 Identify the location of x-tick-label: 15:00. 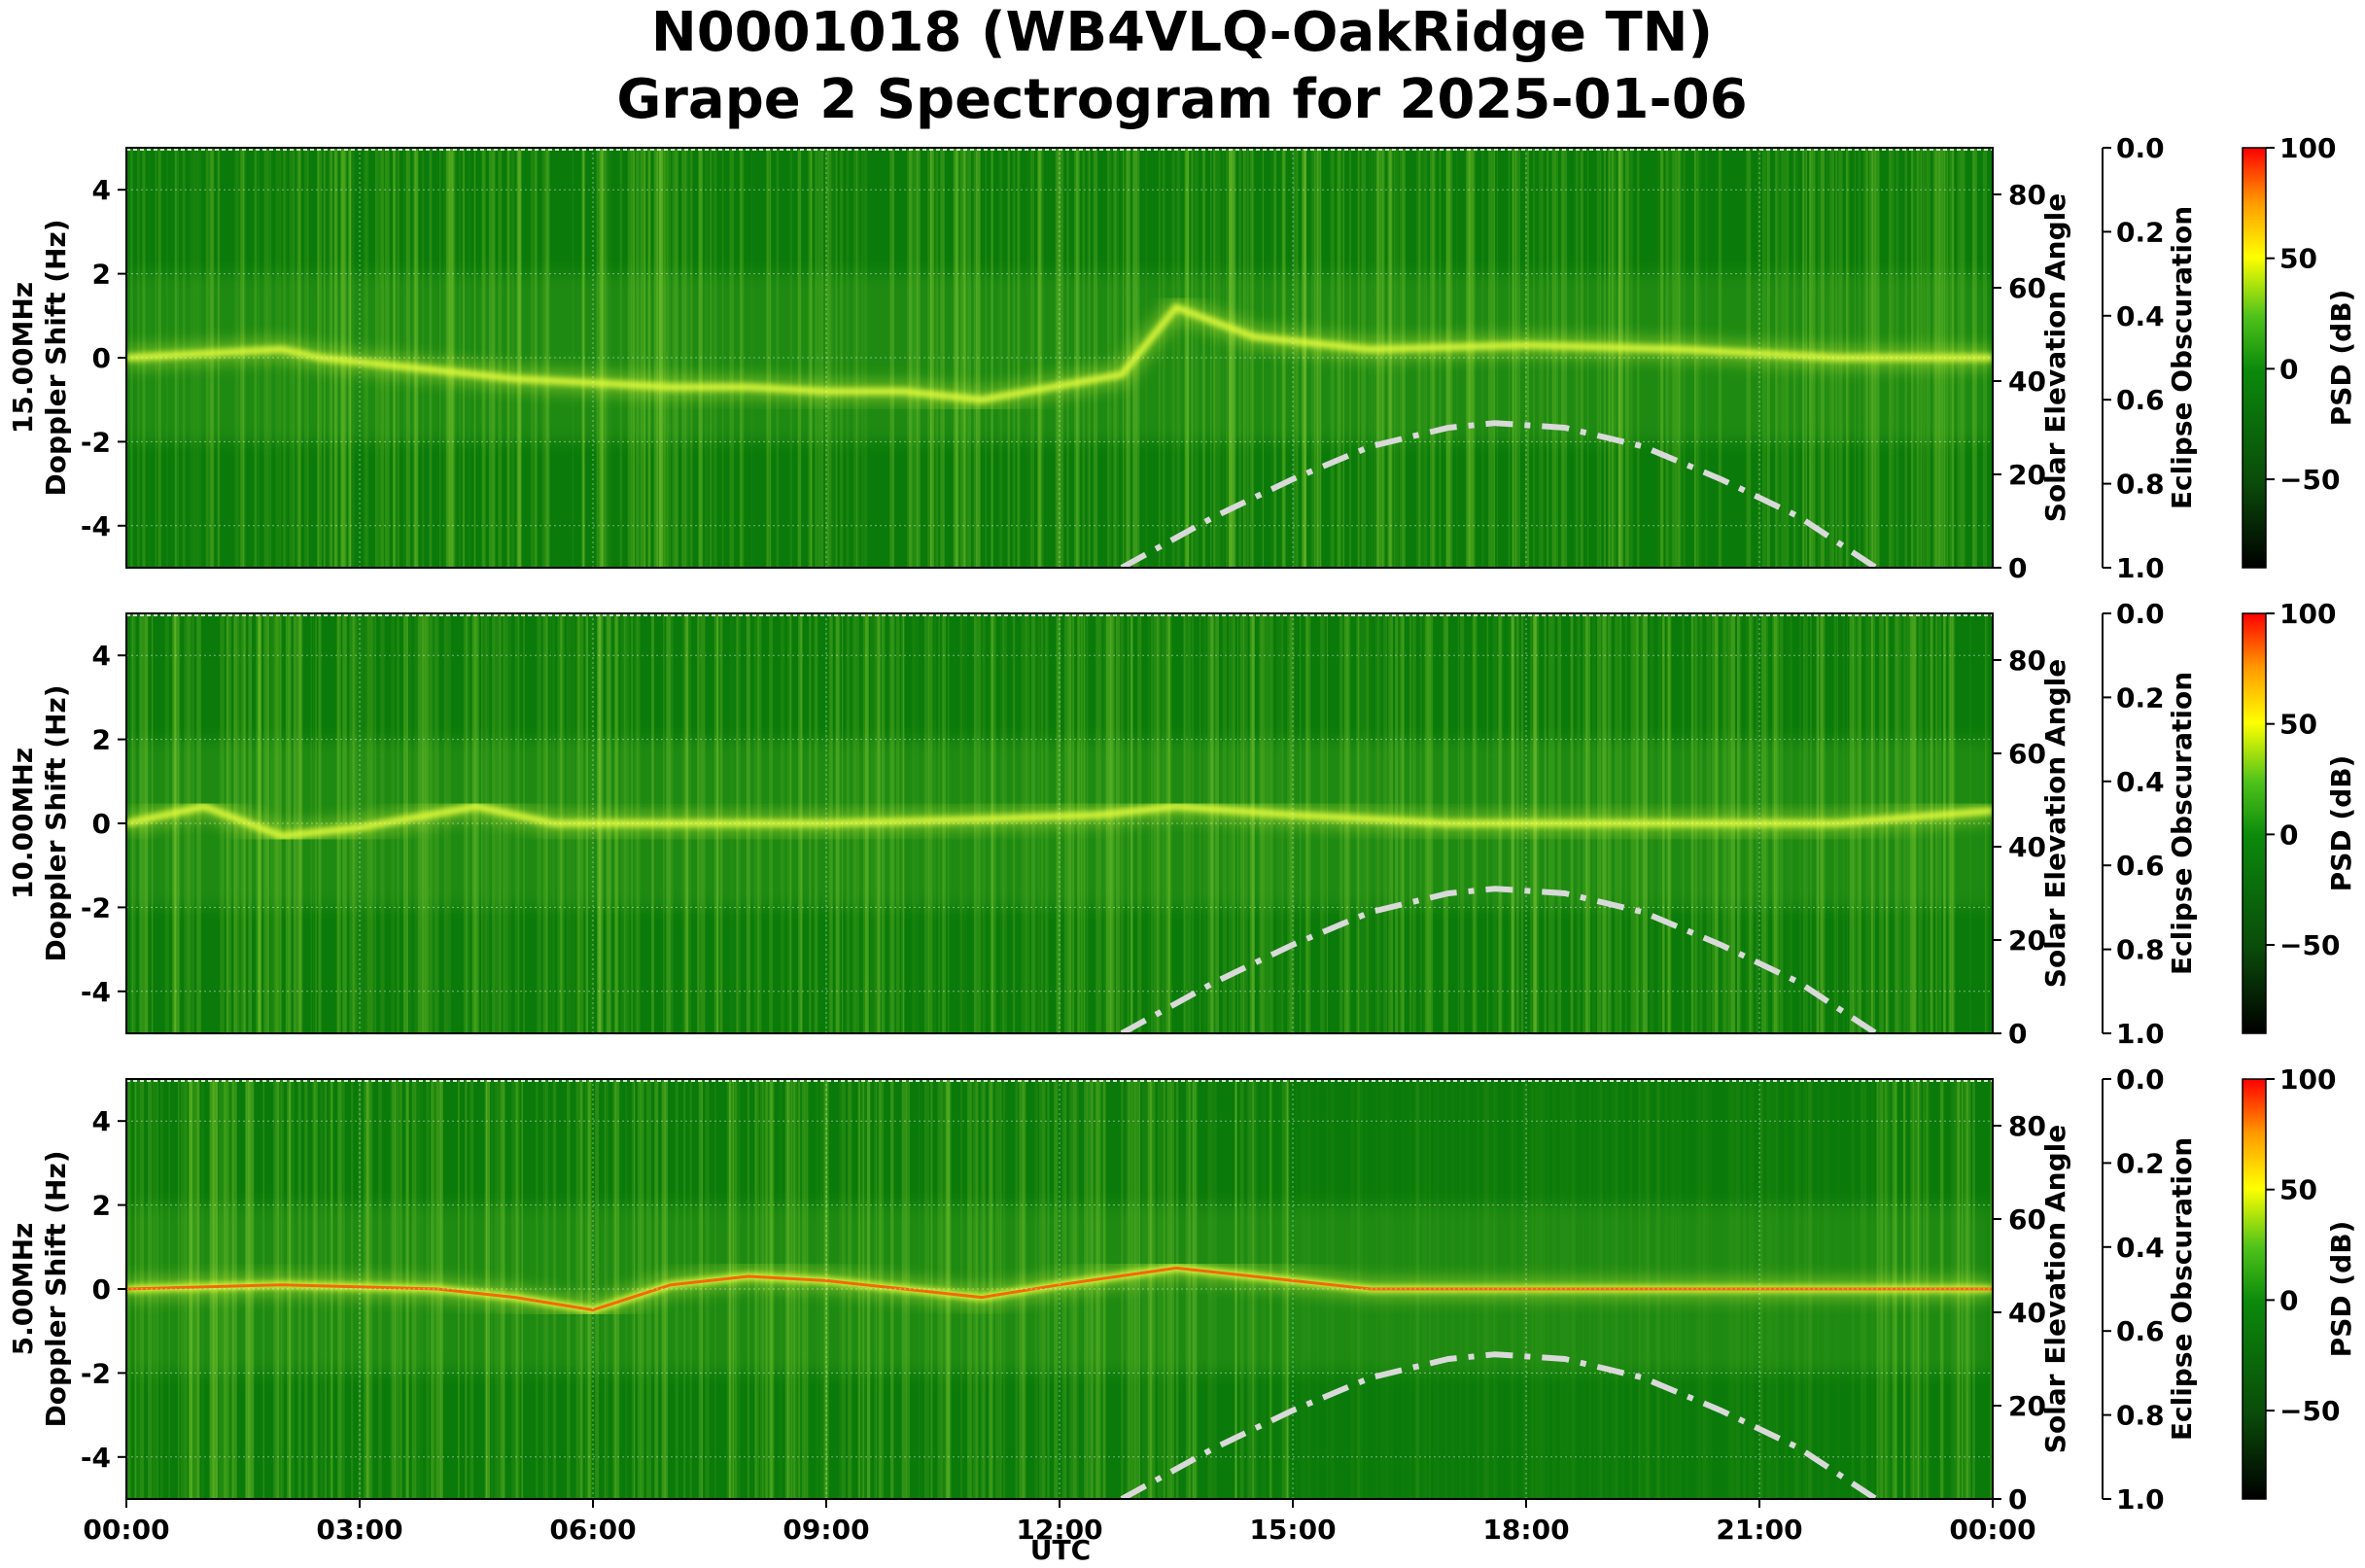
(1292, 1530).